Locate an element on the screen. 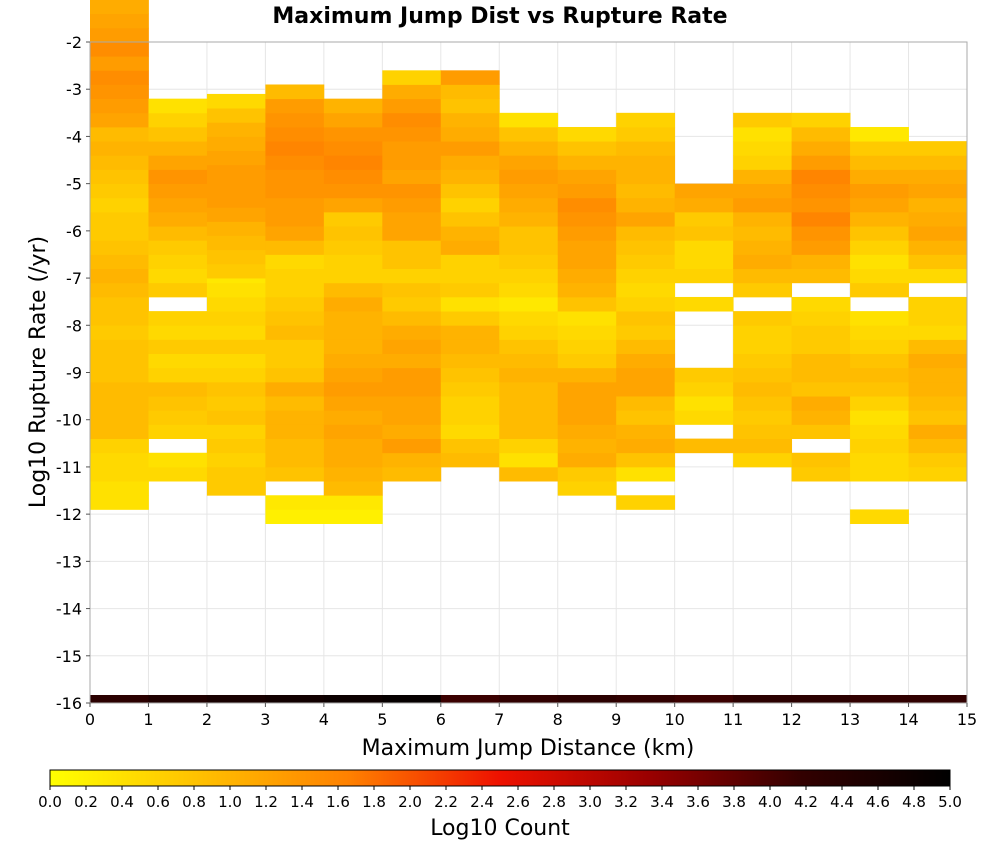 Image resolution: width=1000 pixels, height=850 pixels. x-tick-label: 10 is located at coordinates (674, 719).